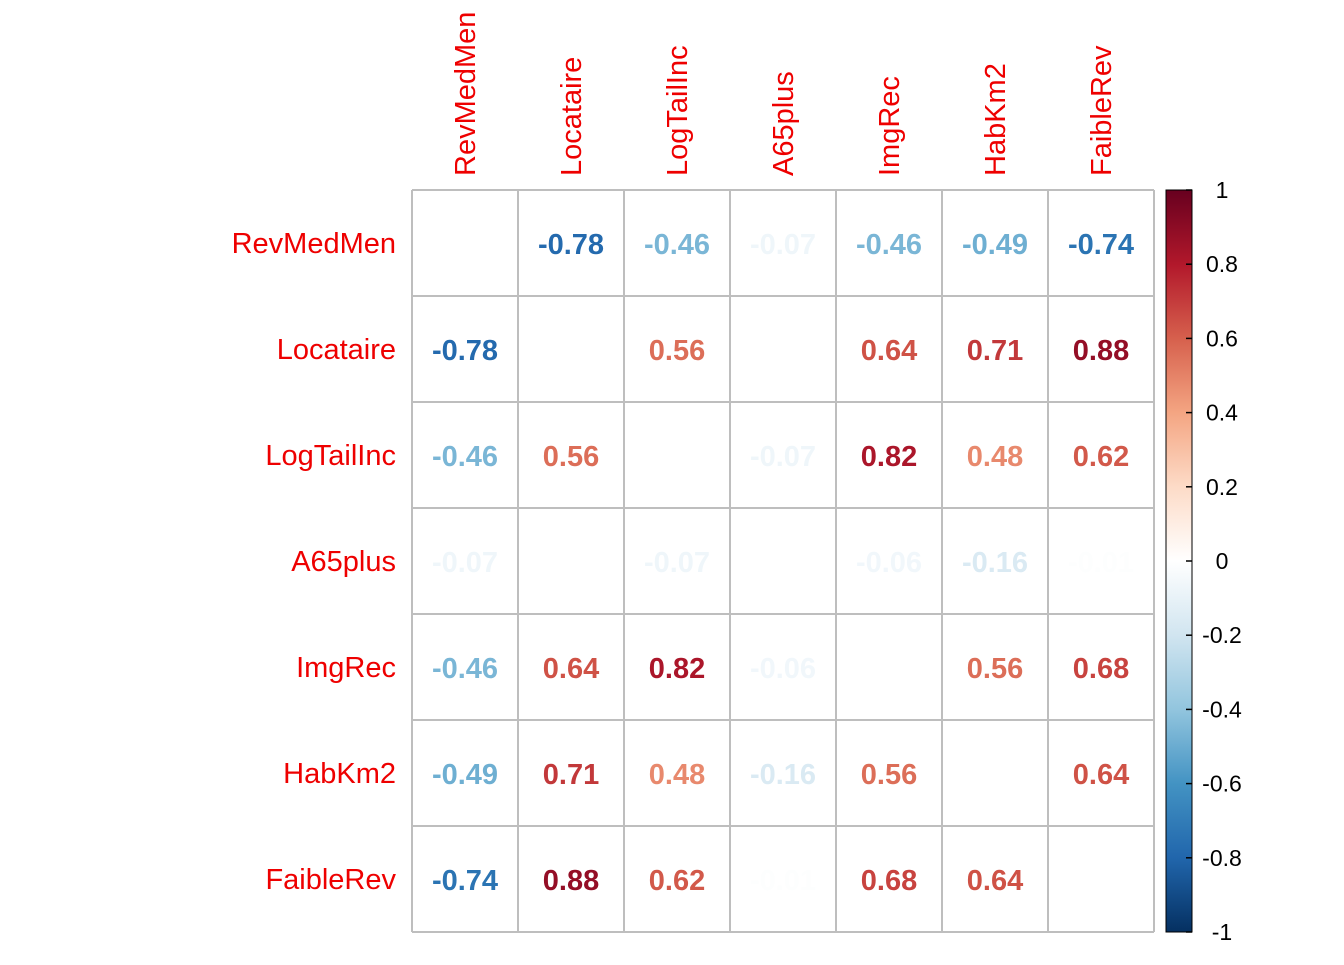 The image size is (1344, 965). What do you see at coordinates (995, 457) in the screenshot?
I see `cell-value-LogTailInc-HabKm2: 0.48` at bounding box center [995, 457].